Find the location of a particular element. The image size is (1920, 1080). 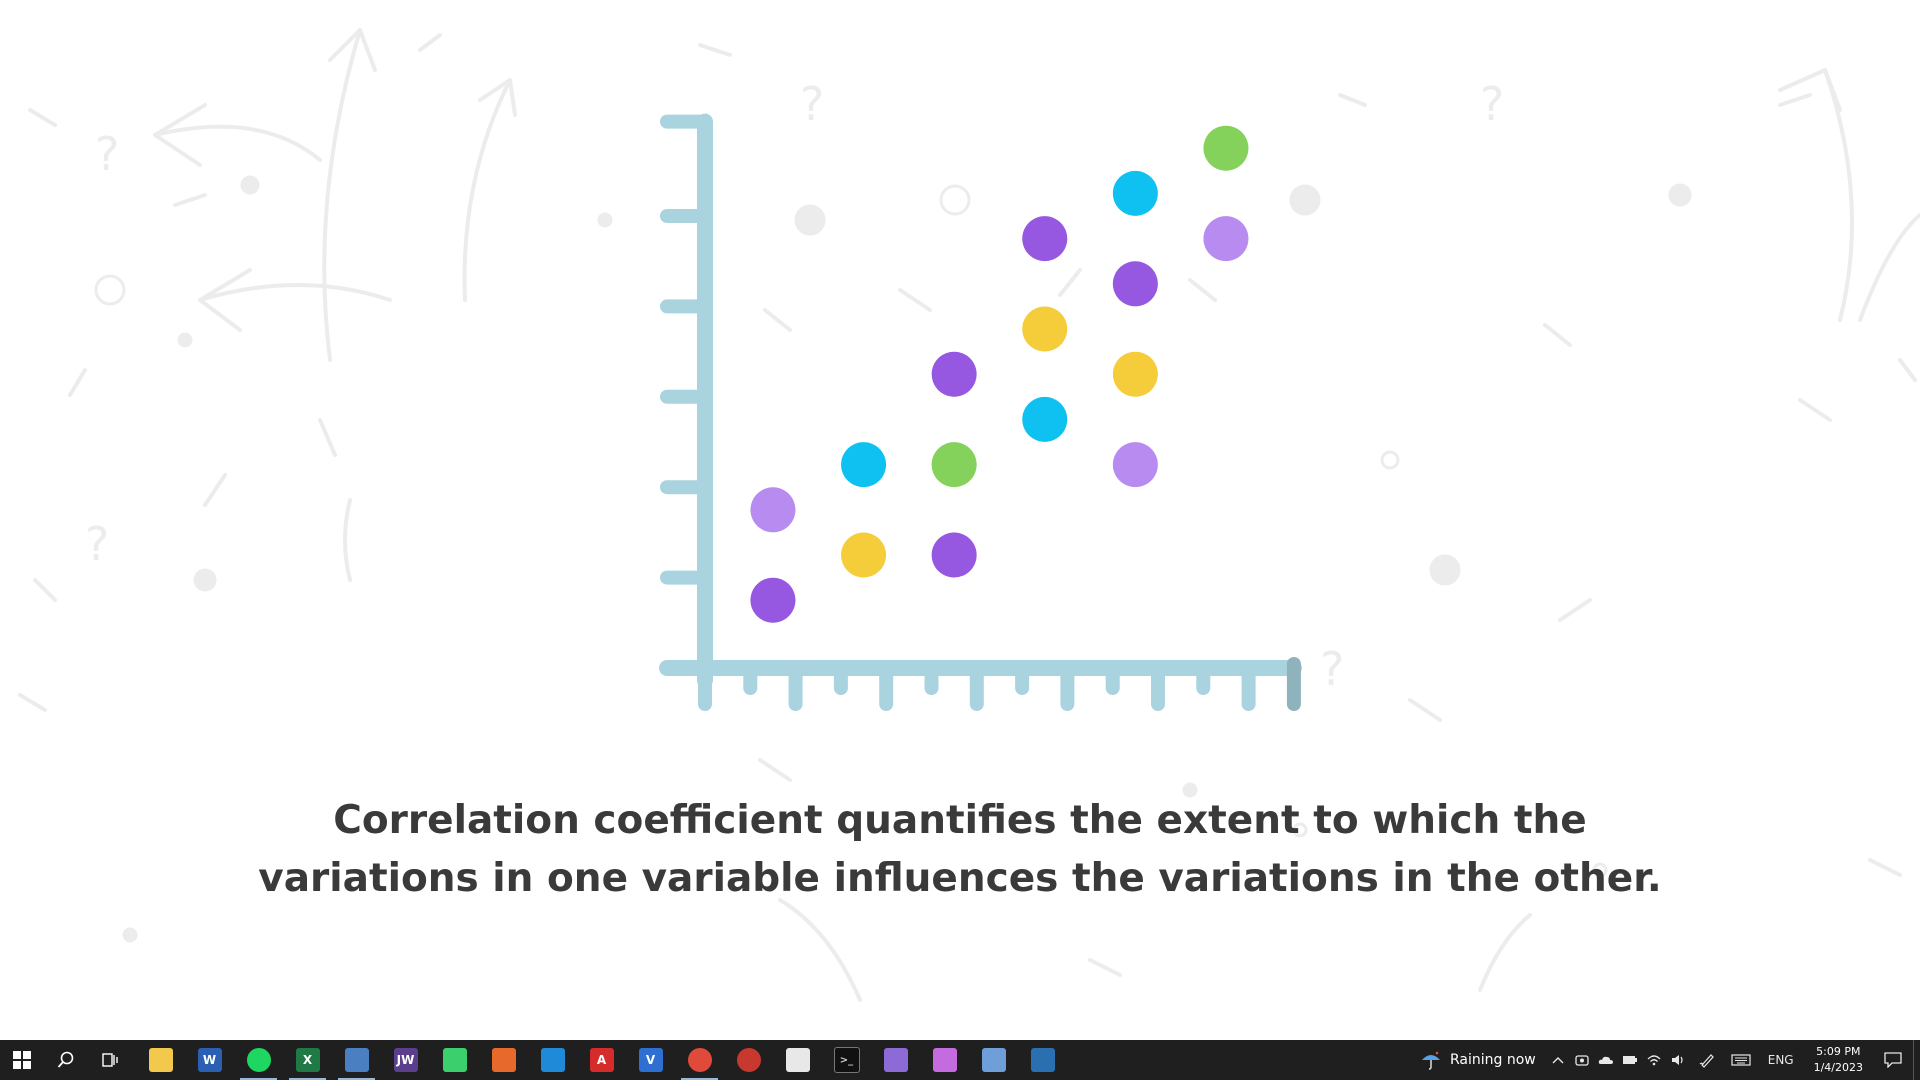

taskbar-app-matlab is located at coordinates (503, 1060).